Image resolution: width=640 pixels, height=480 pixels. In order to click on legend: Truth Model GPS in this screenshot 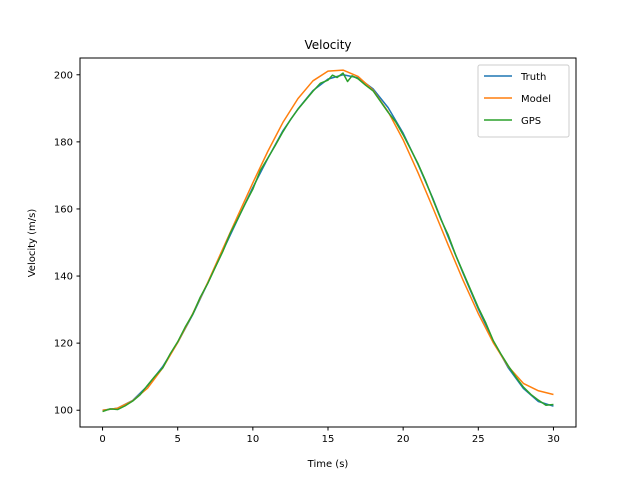, I will do `click(523, 101)`.